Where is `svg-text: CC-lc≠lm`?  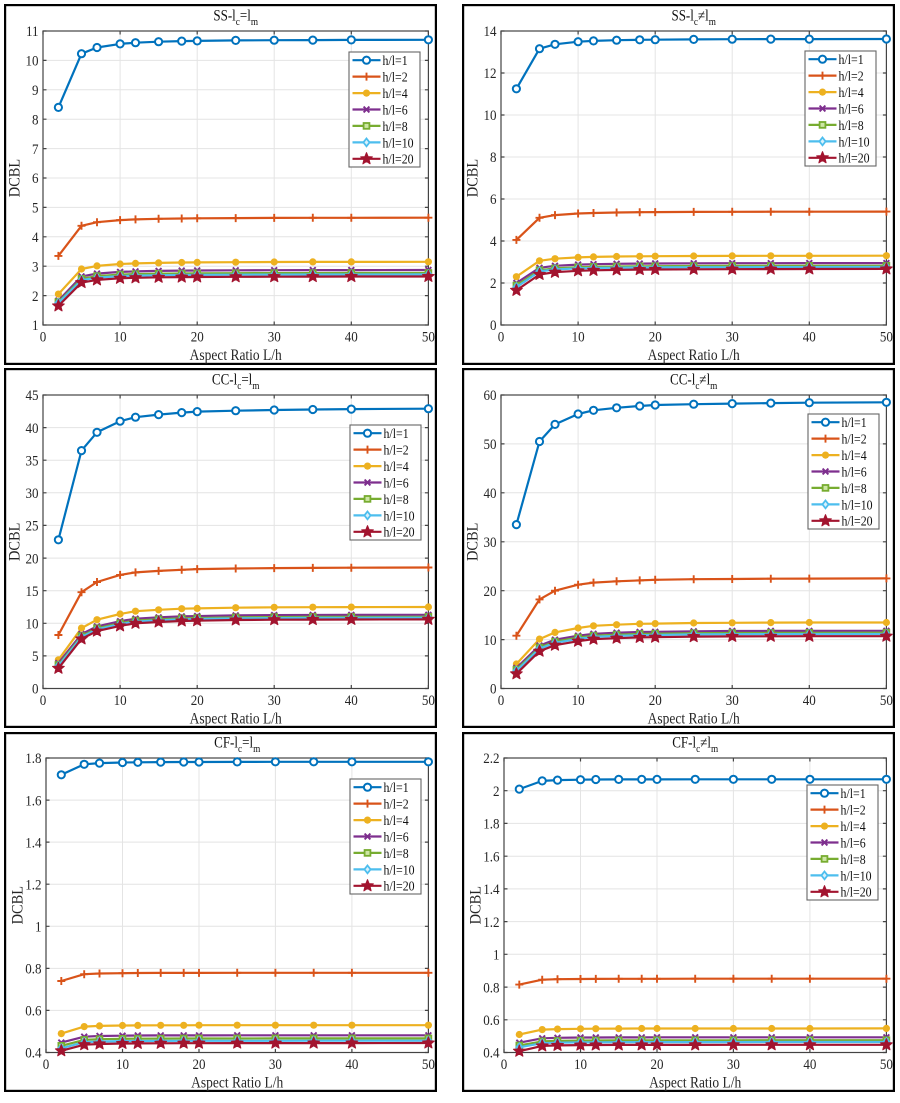
svg-text: CC-lc≠lm is located at coordinates (693, 382).